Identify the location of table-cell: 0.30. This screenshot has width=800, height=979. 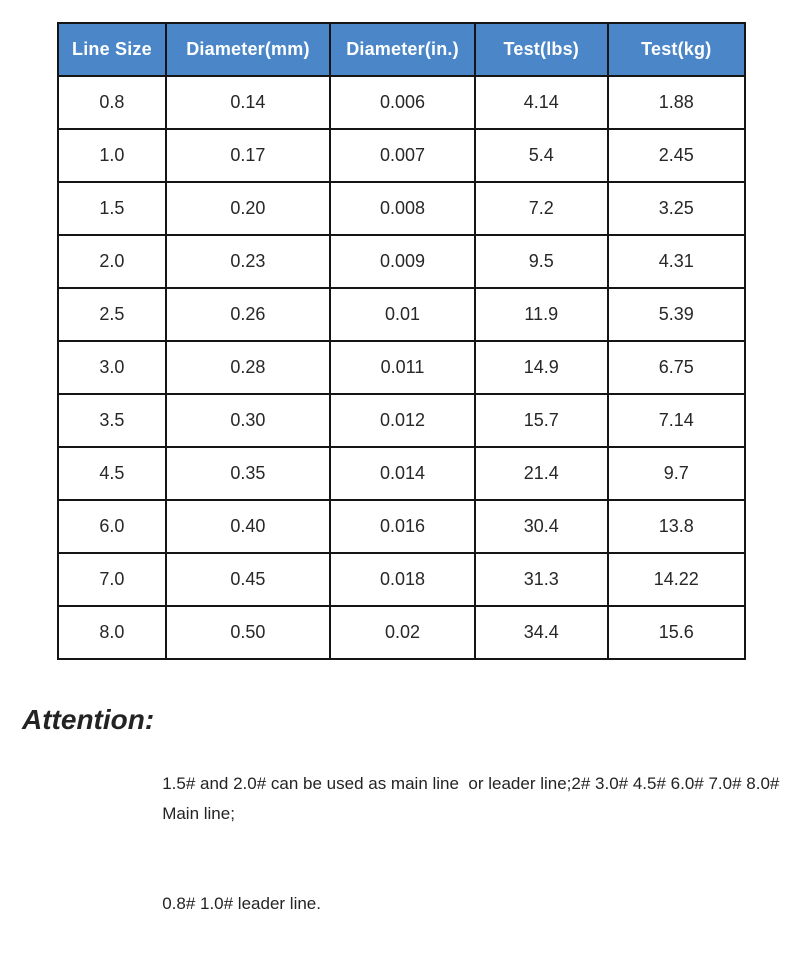
(248, 420).